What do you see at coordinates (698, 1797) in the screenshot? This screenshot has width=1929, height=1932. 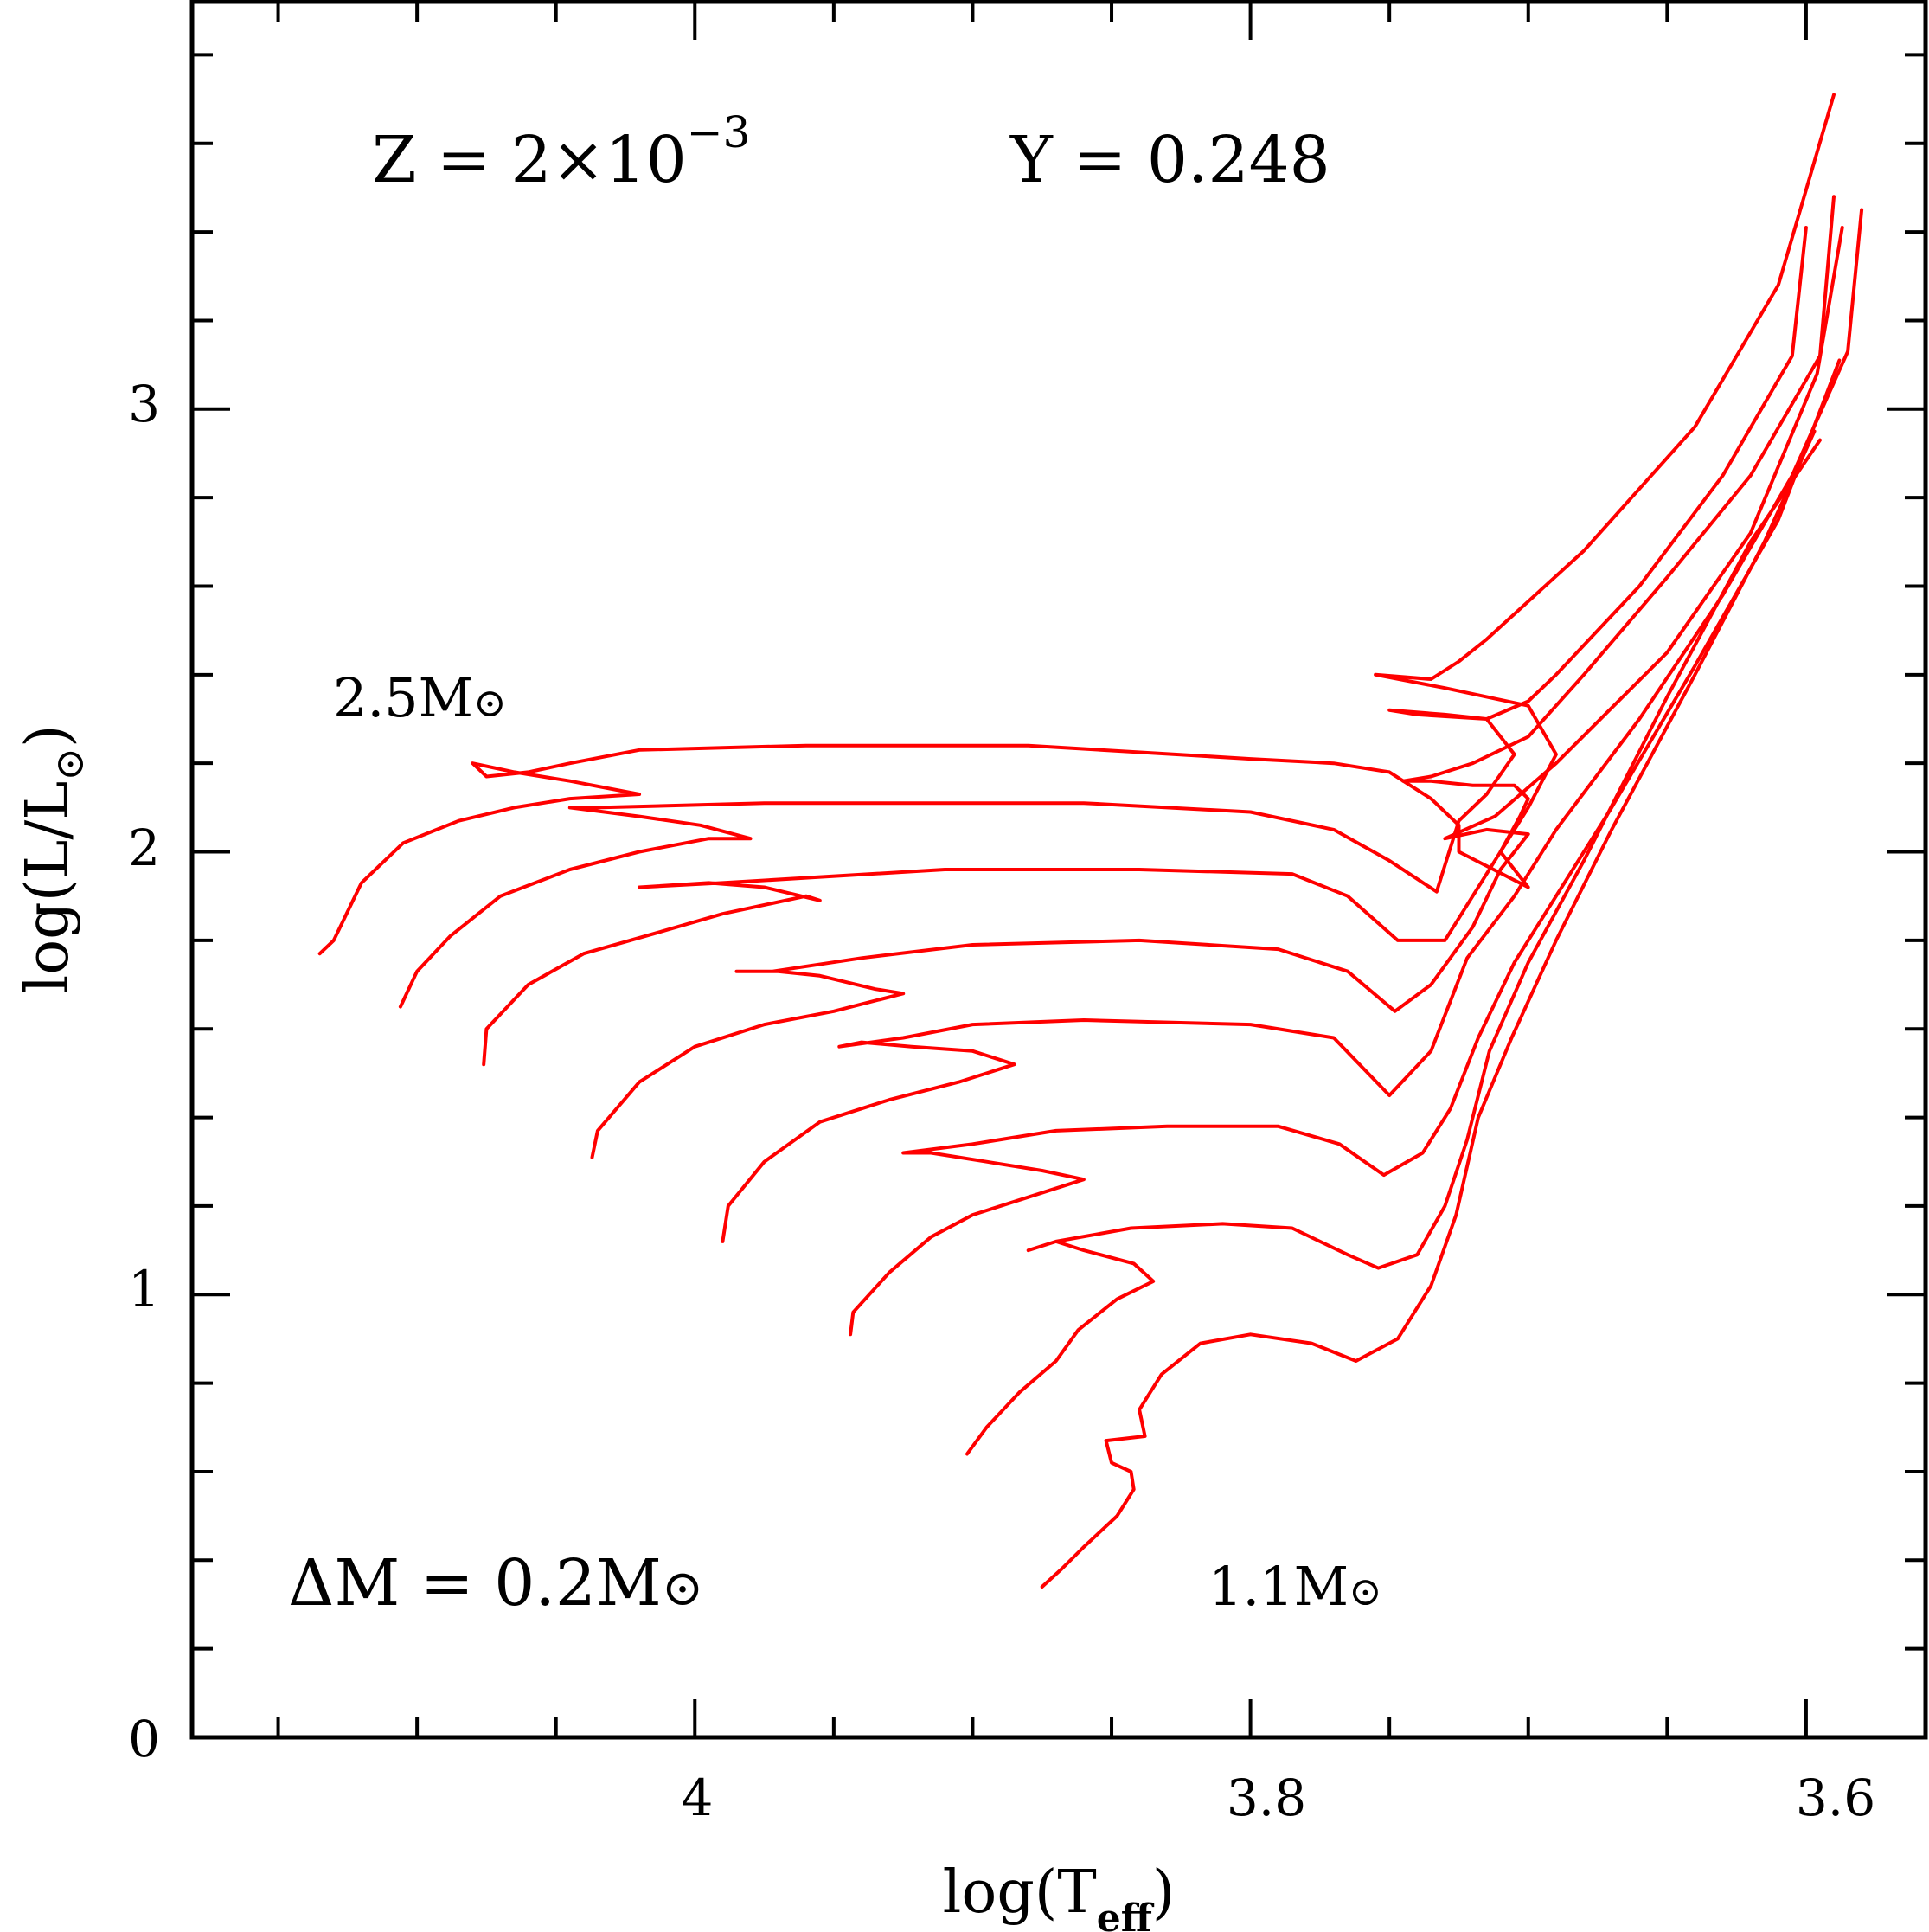 I see `x-tick-label-4: 4` at bounding box center [698, 1797].